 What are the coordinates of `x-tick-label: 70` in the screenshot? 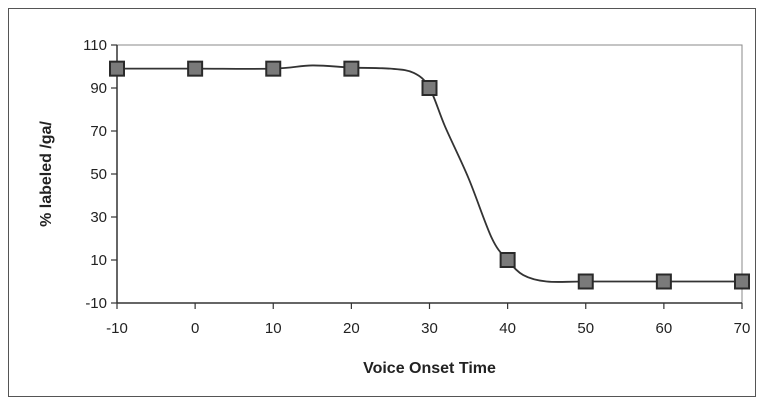 It's located at (742, 328).